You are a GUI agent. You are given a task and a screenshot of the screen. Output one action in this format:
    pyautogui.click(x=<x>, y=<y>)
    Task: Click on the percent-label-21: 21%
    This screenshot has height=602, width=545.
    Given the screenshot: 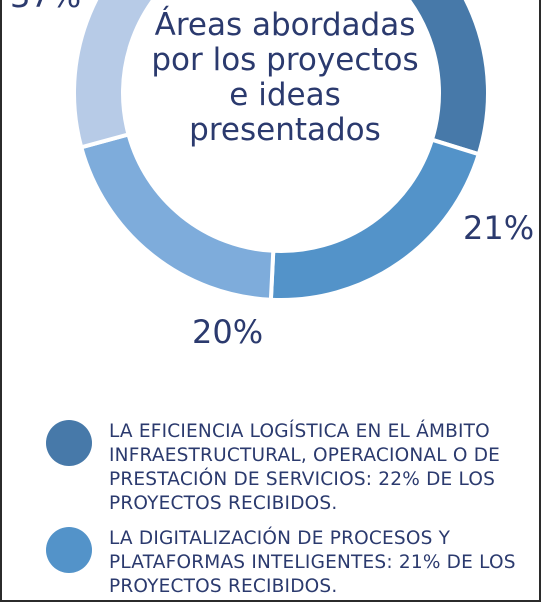 What is the action you would take?
    pyautogui.click(x=499, y=228)
    